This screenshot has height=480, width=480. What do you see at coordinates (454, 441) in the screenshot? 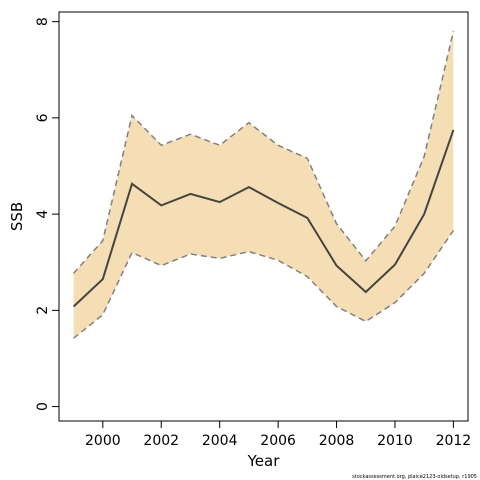
I see `x-tick-label: 2012` at bounding box center [454, 441].